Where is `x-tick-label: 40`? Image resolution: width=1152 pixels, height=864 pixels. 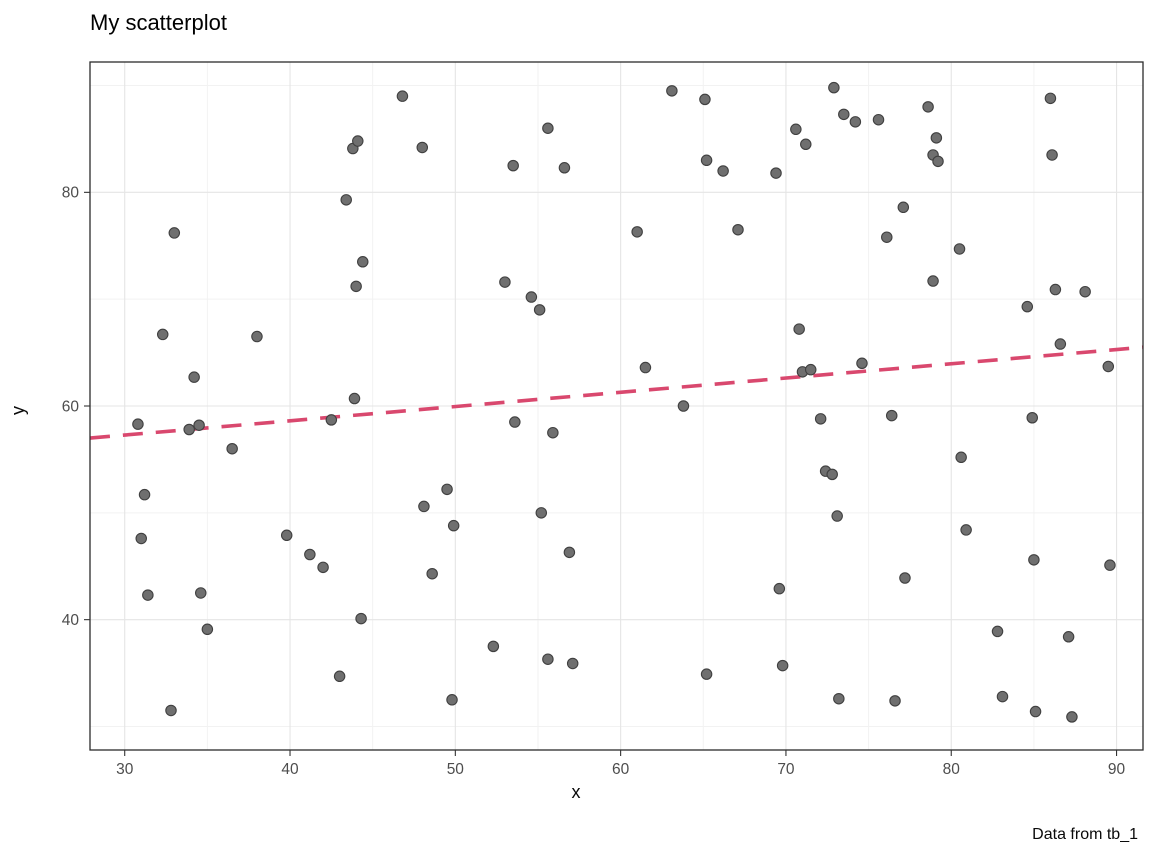 x-tick-label: 40 is located at coordinates (290, 769).